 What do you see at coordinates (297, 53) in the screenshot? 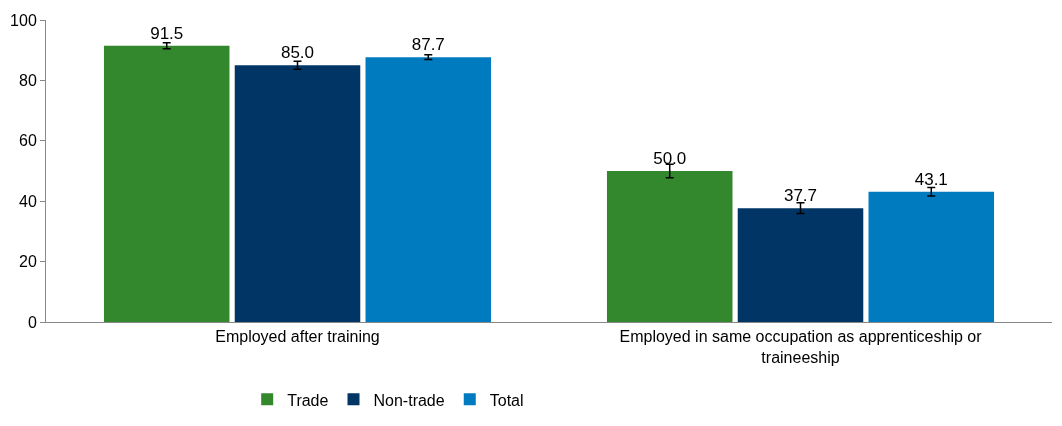
I see `data-label: 85.0` at bounding box center [297, 53].